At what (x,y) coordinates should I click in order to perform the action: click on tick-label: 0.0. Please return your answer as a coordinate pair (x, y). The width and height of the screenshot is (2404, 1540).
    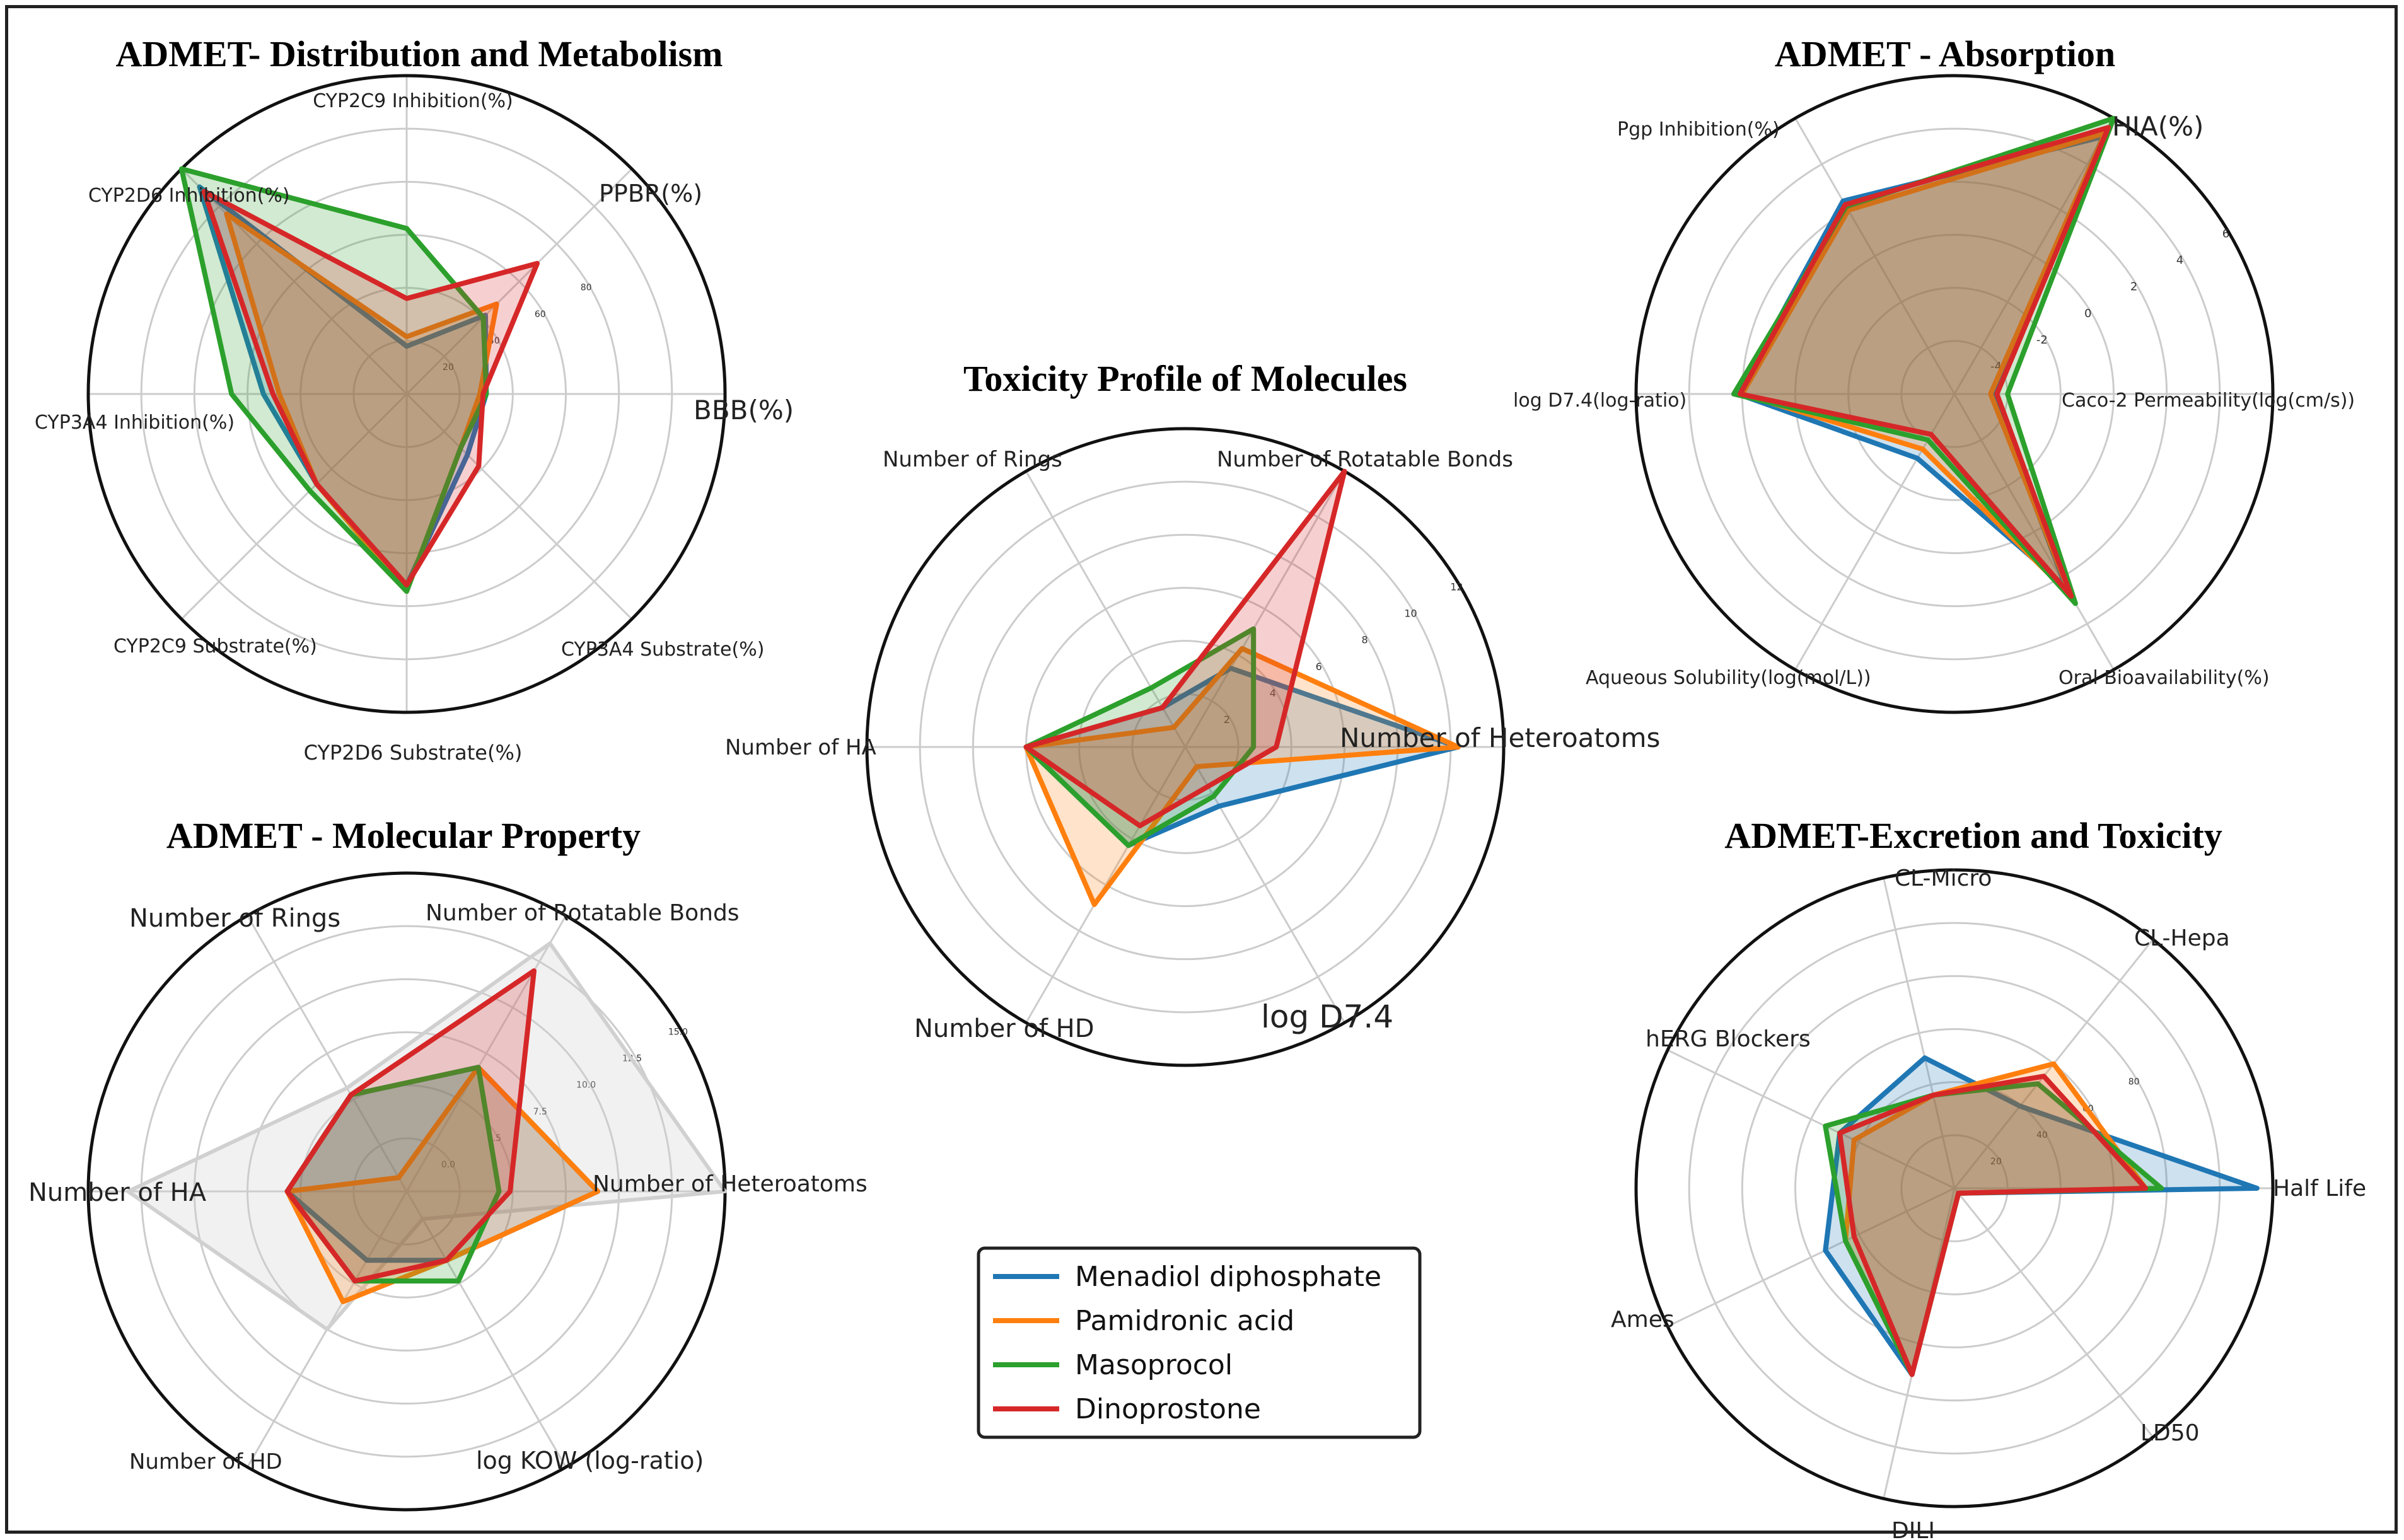
    Looking at the image, I should click on (448, 1165).